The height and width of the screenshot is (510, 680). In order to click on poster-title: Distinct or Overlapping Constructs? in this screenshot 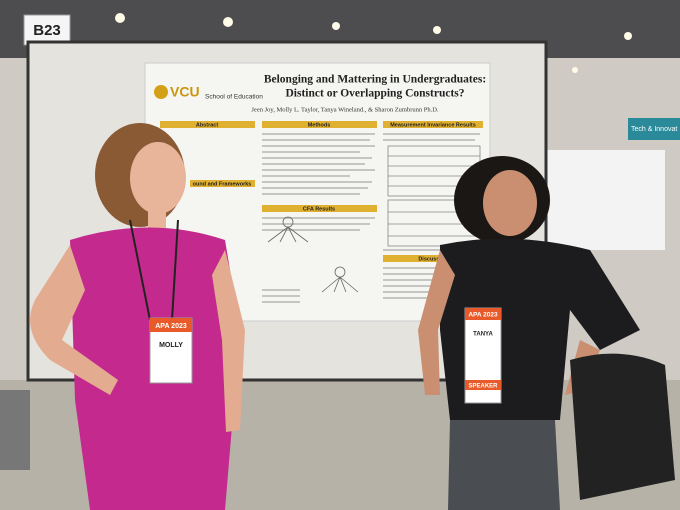, I will do `click(375, 94)`.